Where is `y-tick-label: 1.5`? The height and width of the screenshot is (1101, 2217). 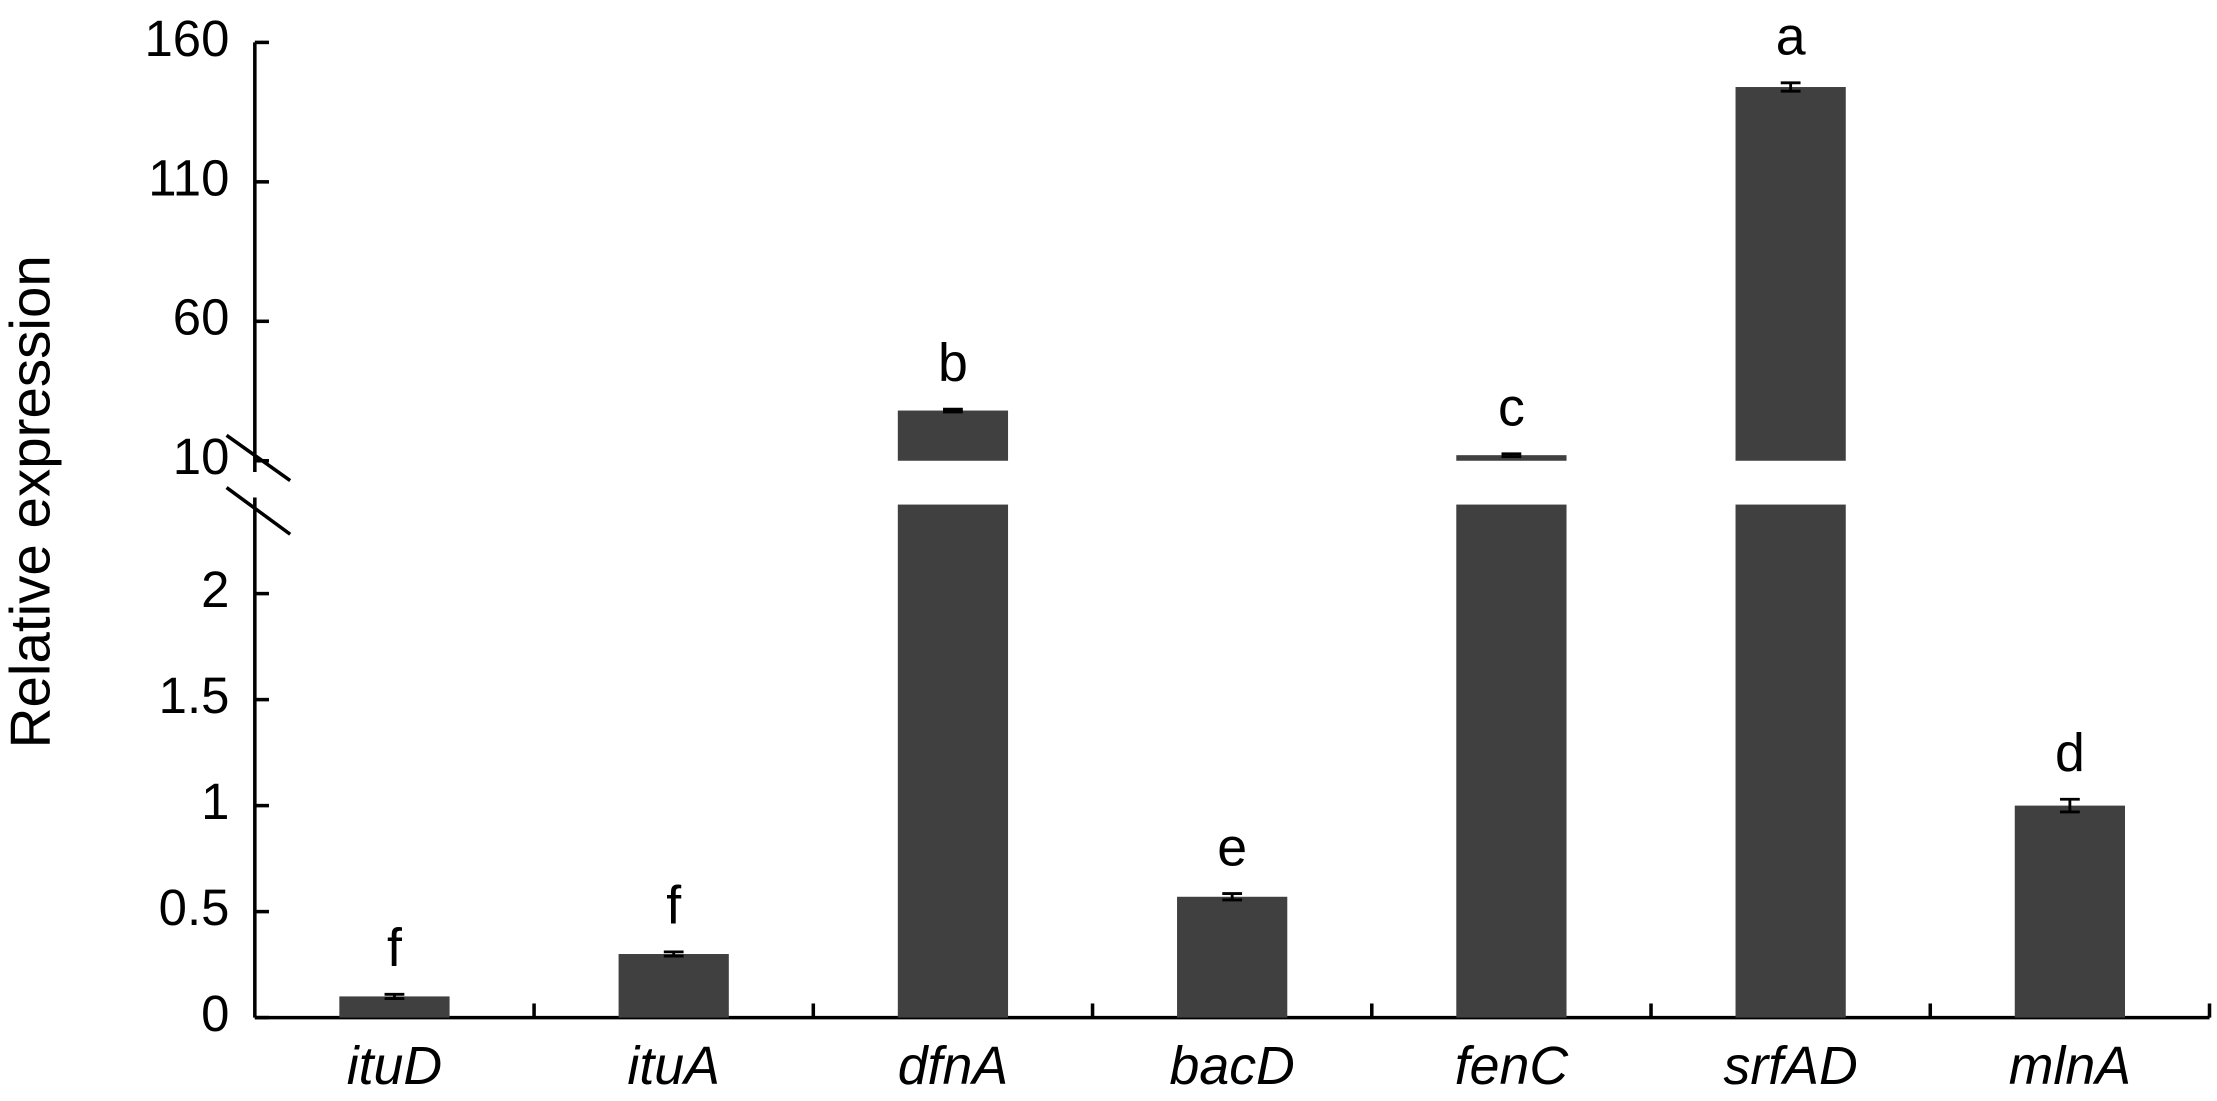 y-tick-label: 1.5 is located at coordinates (194, 695).